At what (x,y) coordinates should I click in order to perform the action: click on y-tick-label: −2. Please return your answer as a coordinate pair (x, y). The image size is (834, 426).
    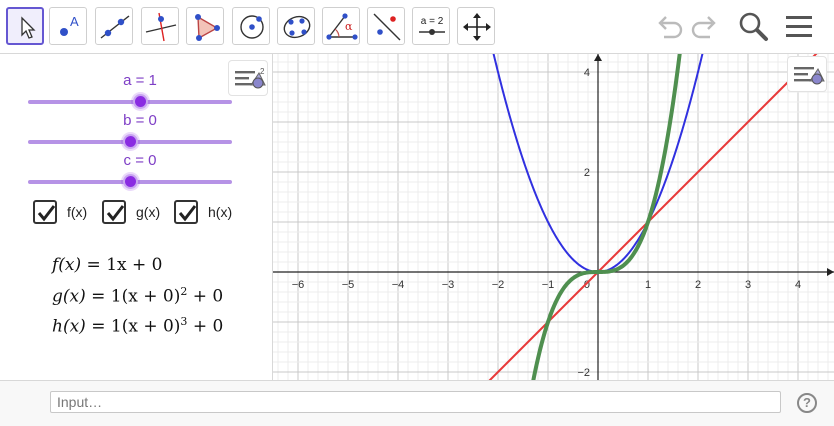
    Looking at the image, I should click on (583, 373).